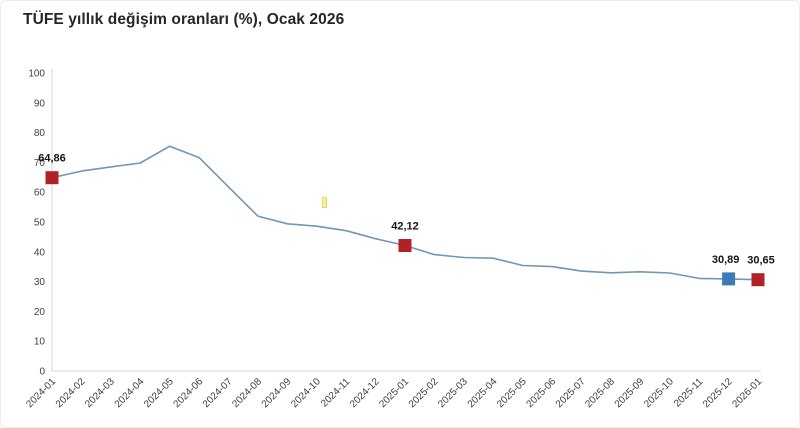 The image size is (800, 428). I want to click on y-tick-label: 100, so click(36, 74).